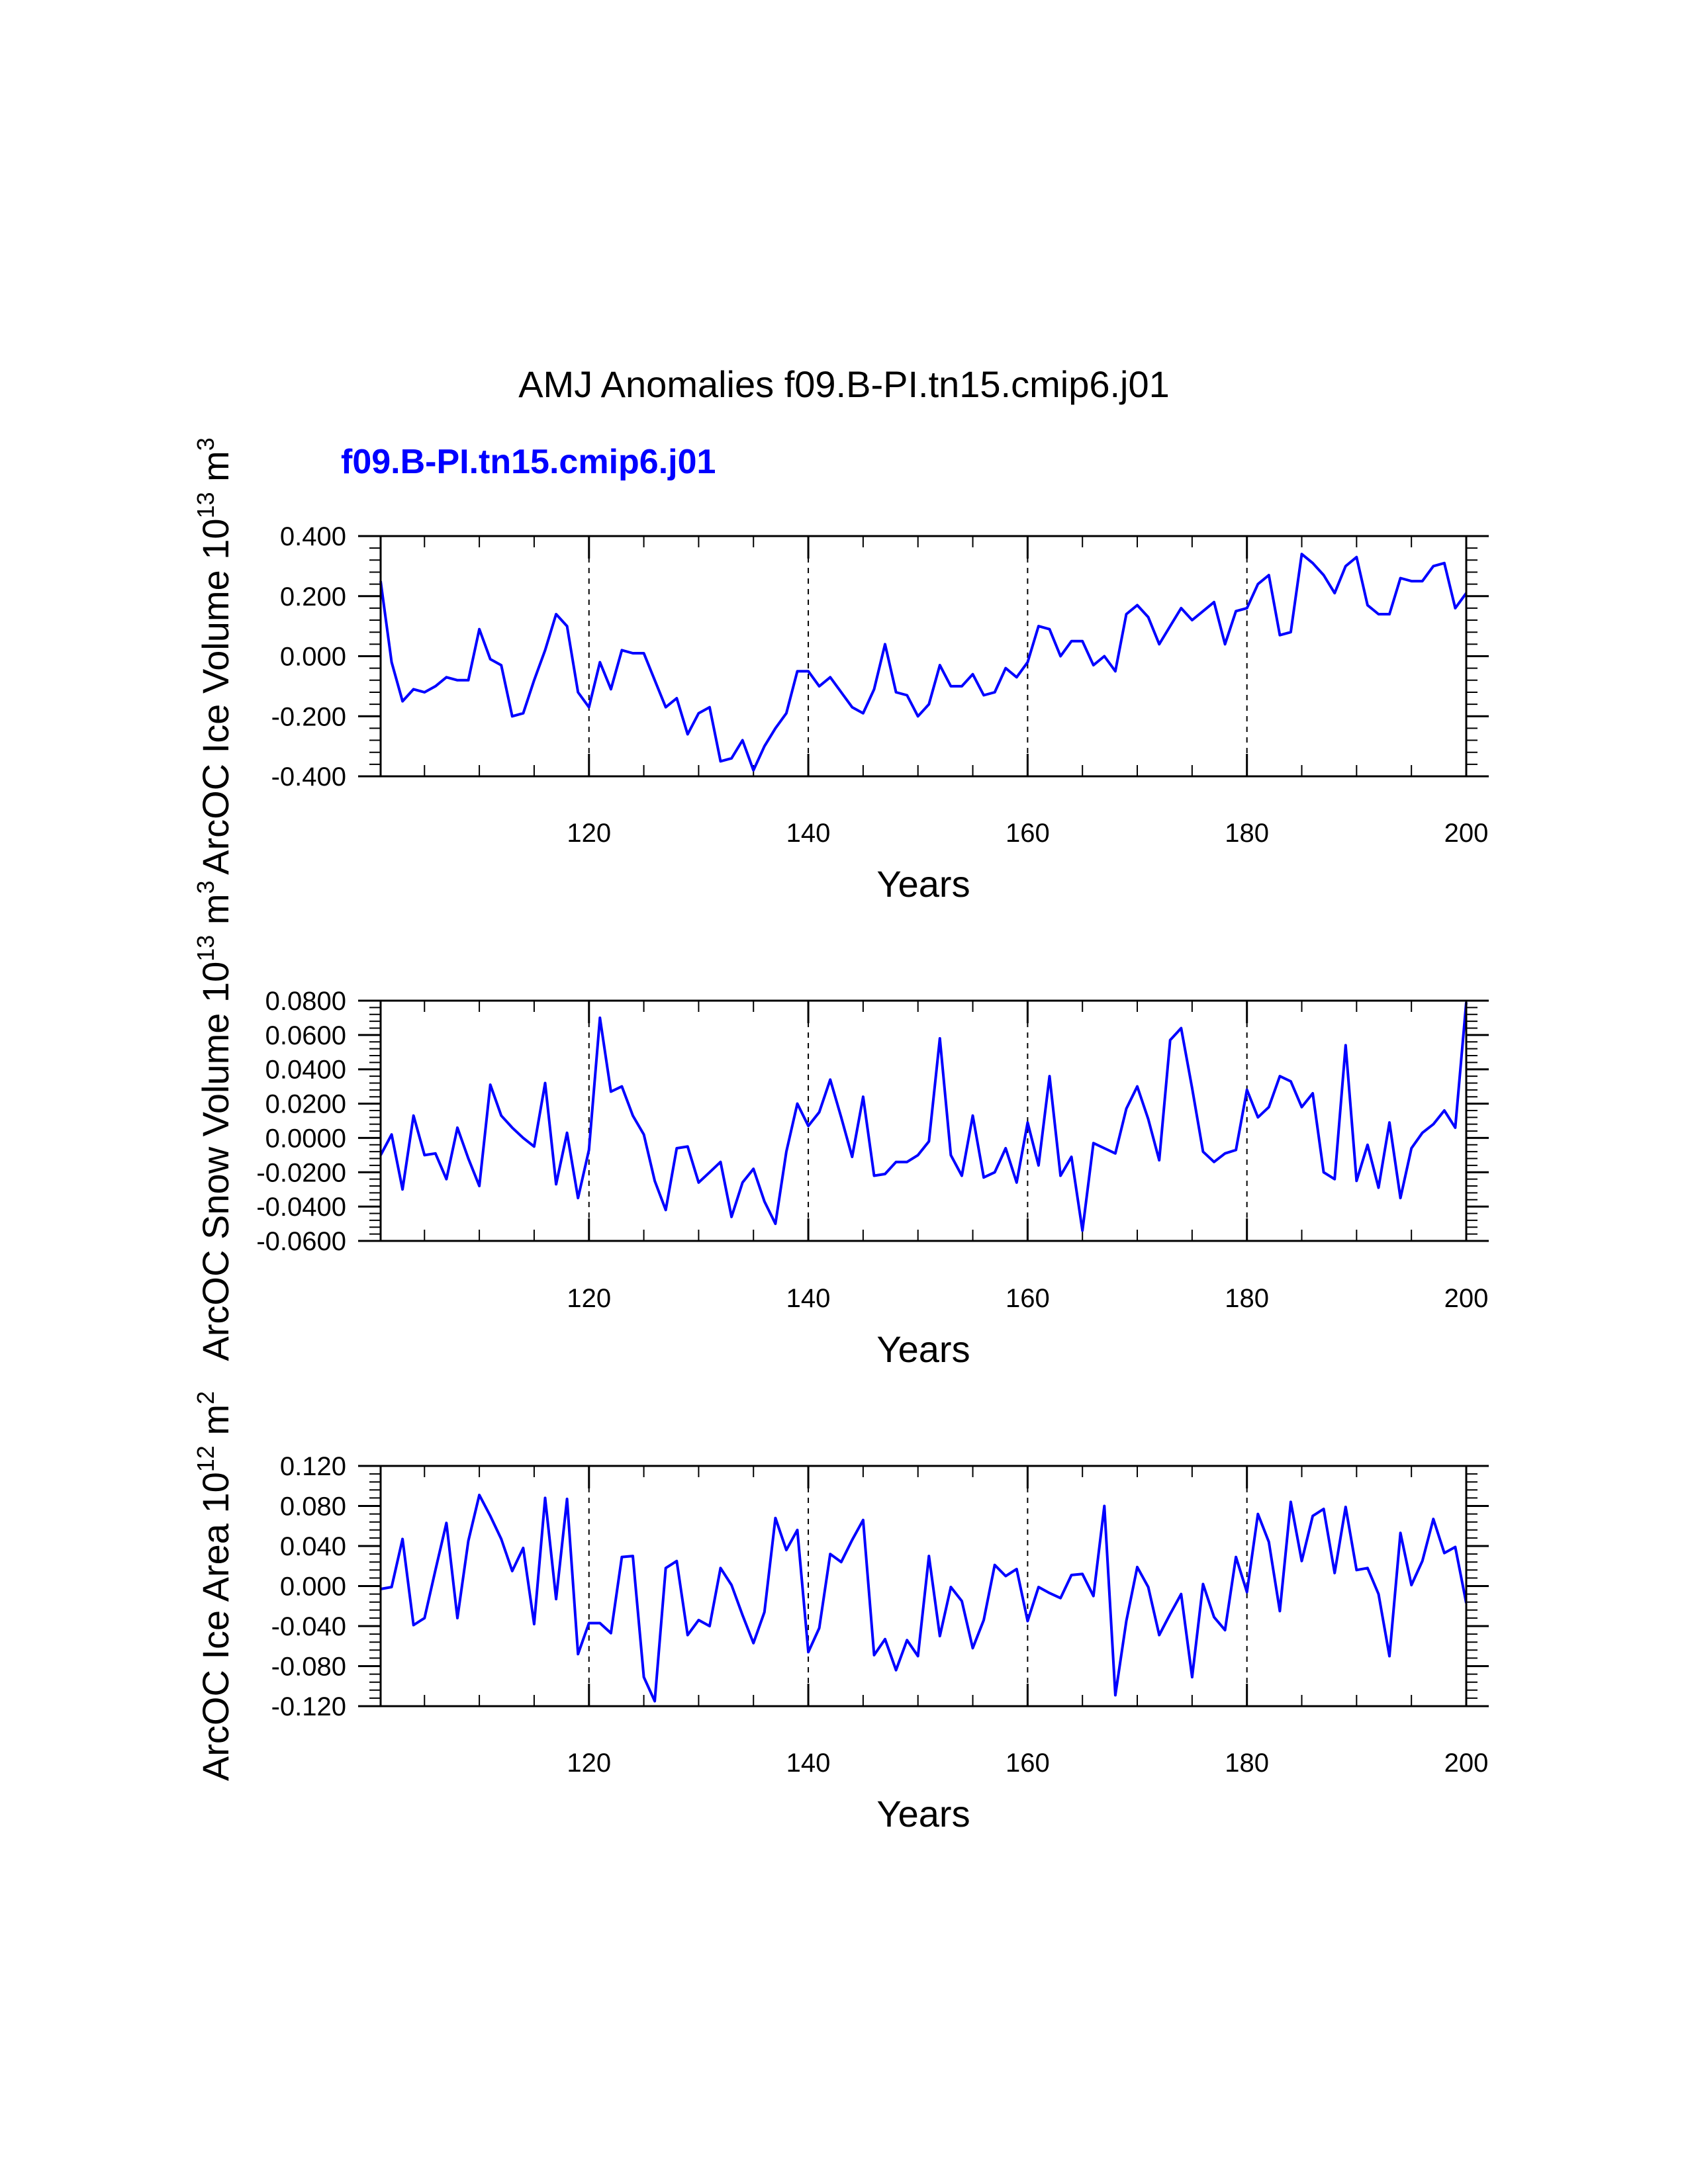  Describe the element at coordinates (313, 536) in the screenshot. I see `y-tick-label: 0.400` at that location.